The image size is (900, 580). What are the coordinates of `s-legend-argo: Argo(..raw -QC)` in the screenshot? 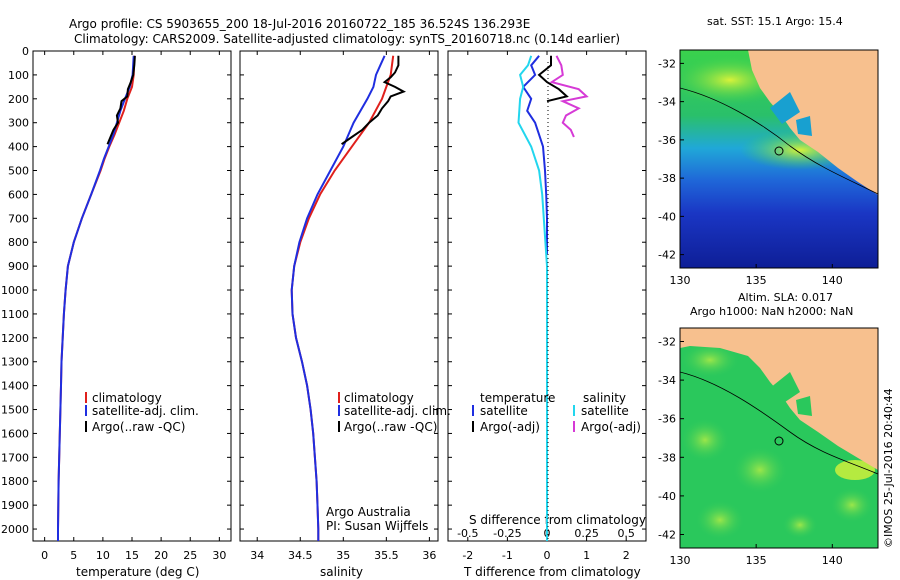 It's located at (390, 427).